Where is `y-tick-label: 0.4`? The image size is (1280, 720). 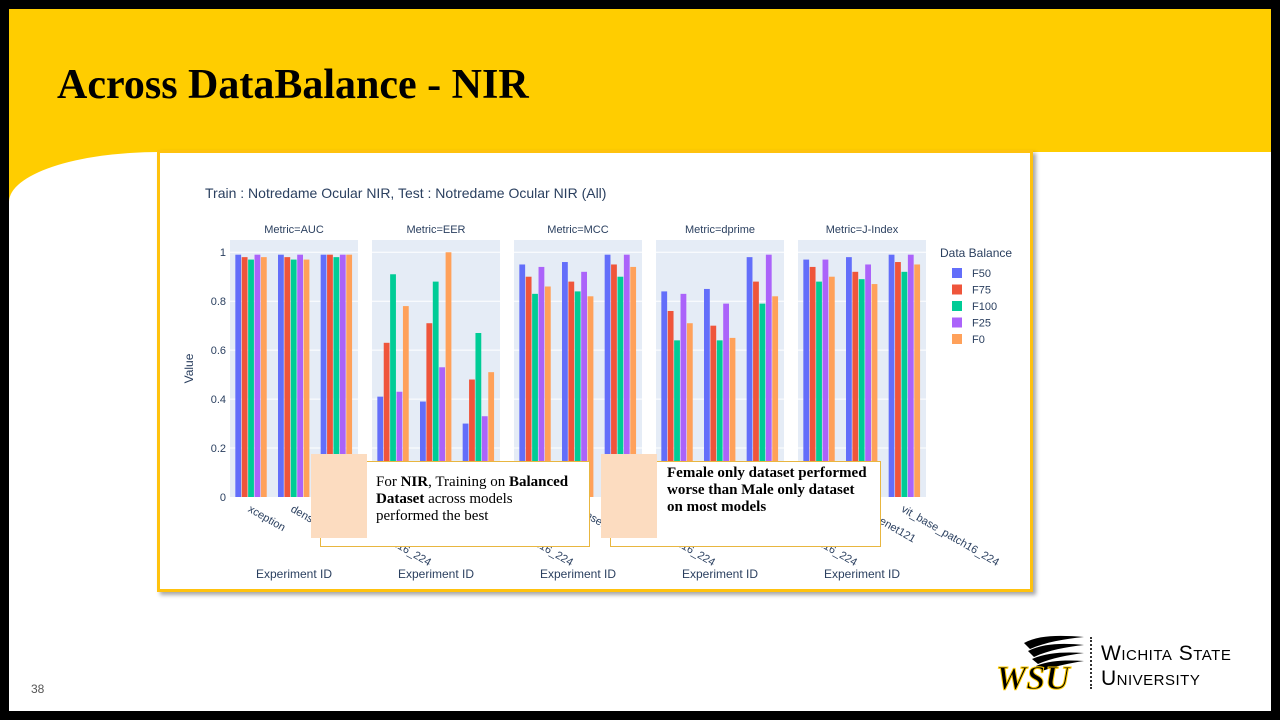
y-tick-label: 0.4 is located at coordinates (218, 400).